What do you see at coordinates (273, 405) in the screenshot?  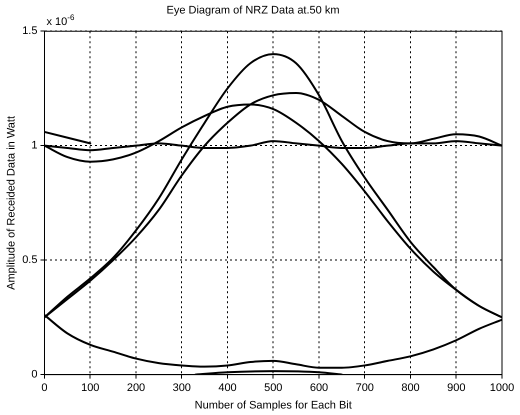 I see `x-axis-title: Number of Samples for Each Bit` at bounding box center [273, 405].